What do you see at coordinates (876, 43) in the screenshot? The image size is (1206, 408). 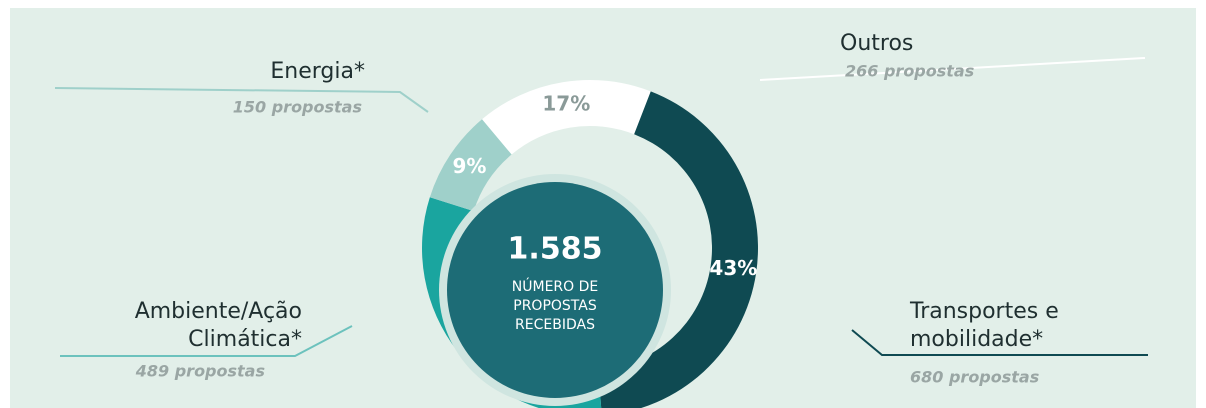 I see `category-label: Outros` at bounding box center [876, 43].